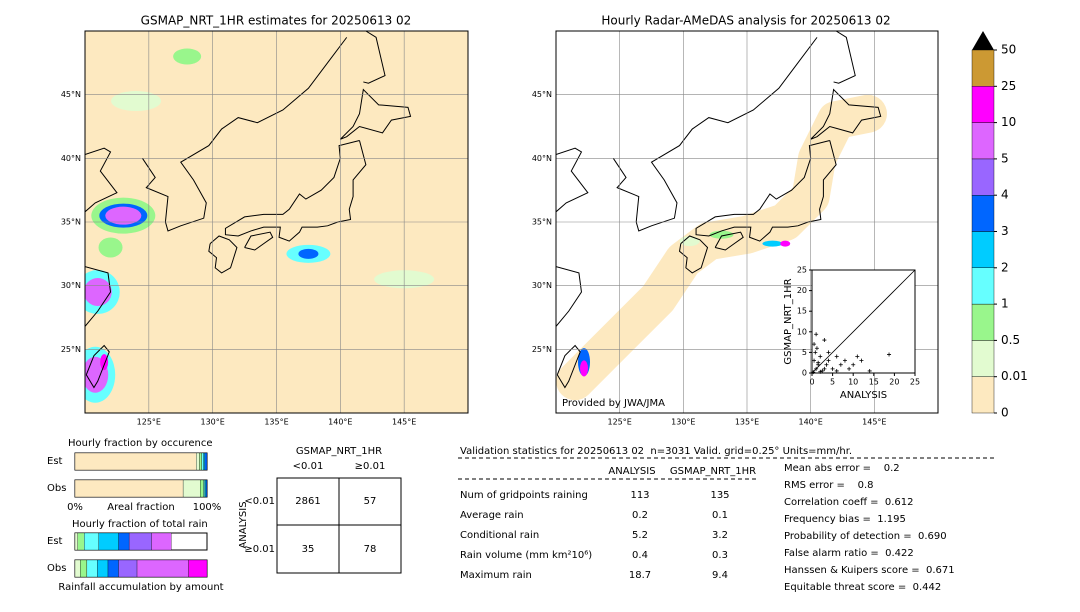 The height and width of the screenshot is (612, 1080). I want to click on row-label: Est, so click(55, 461).